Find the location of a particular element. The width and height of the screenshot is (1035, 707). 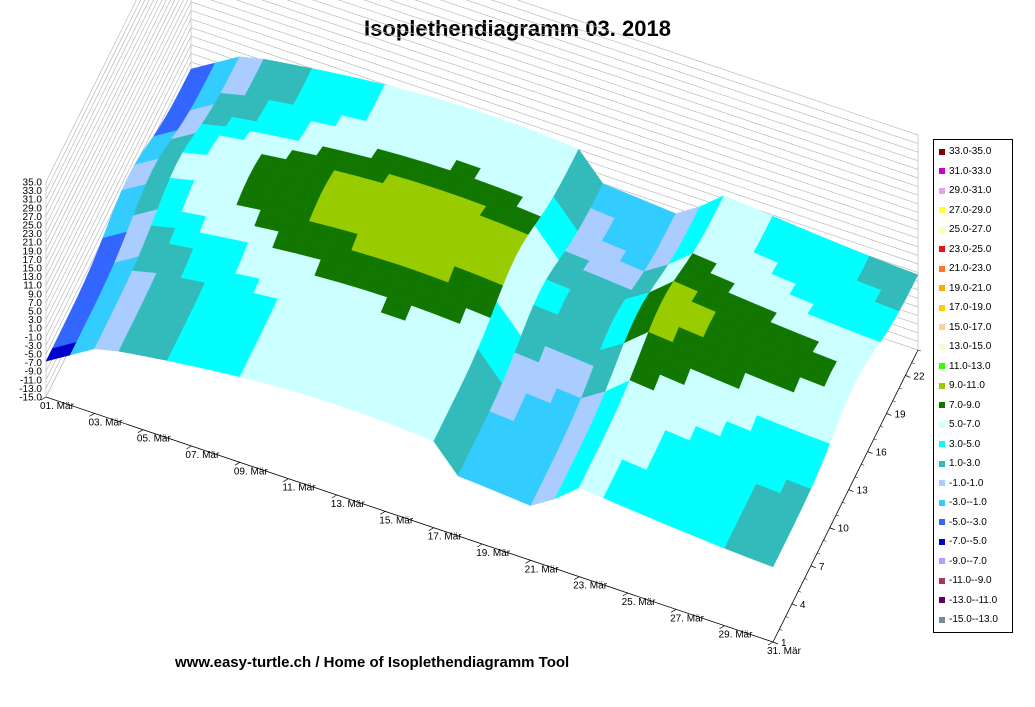

legend-label: -15.0--13.0 is located at coordinates (973, 620).